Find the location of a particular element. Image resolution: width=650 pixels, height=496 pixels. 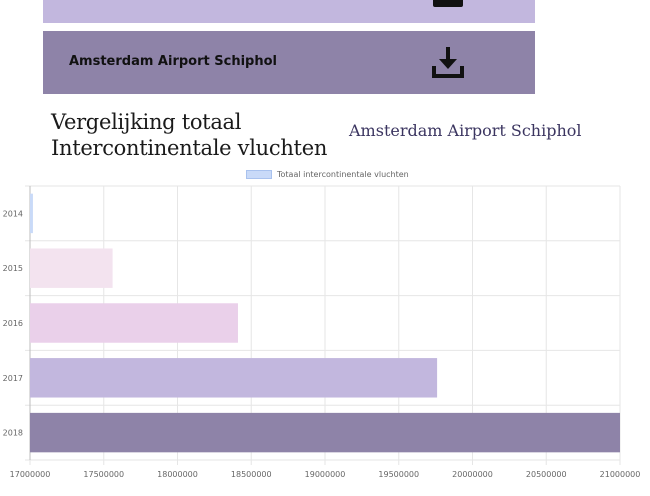

legend-label: Totaal intercontinentale vluchten is located at coordinates (343, 174).